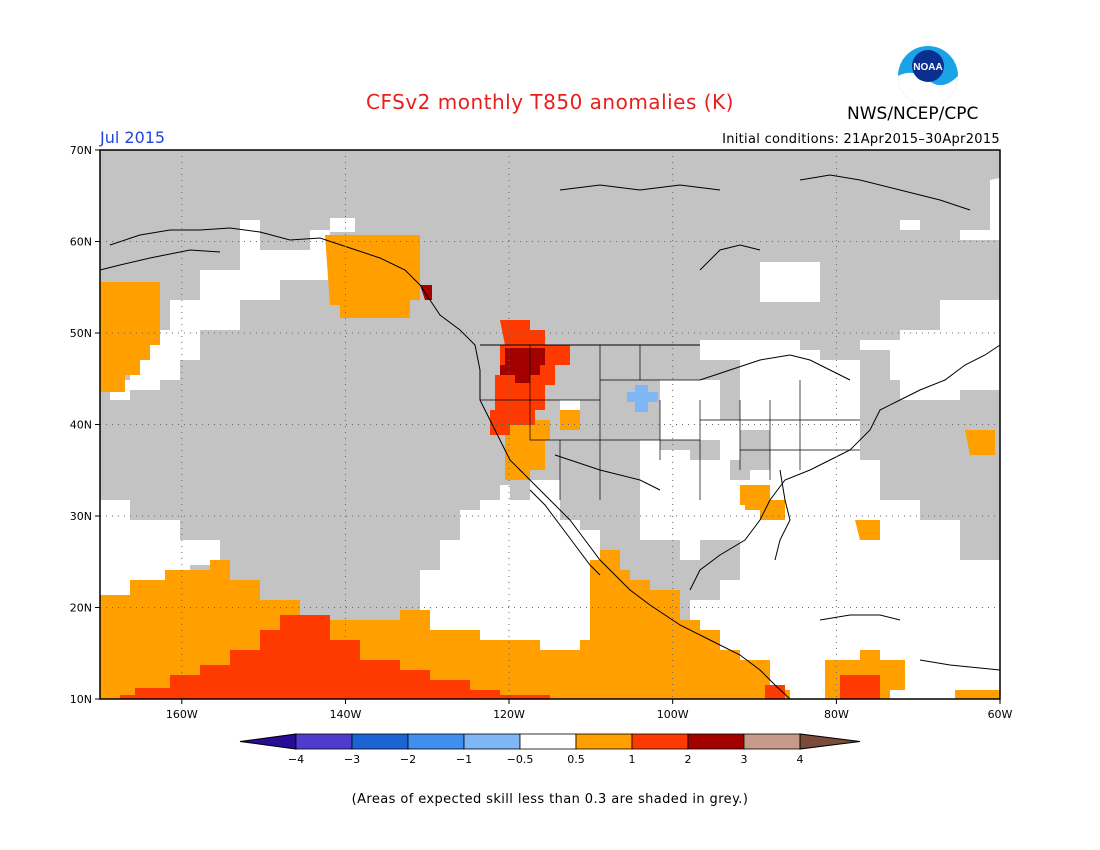 The width and height of the screenshot is (1100, 850). Describe the element at coordinates (673, 714) in the screenshot. I see `lon-label: 100W` at that location.